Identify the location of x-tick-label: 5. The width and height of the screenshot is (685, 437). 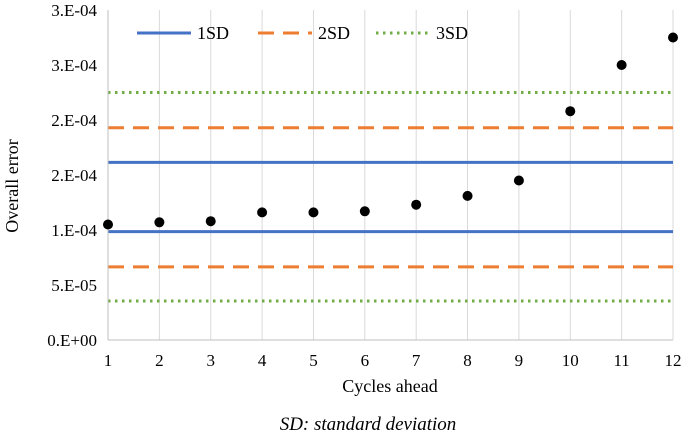
(313, 360).